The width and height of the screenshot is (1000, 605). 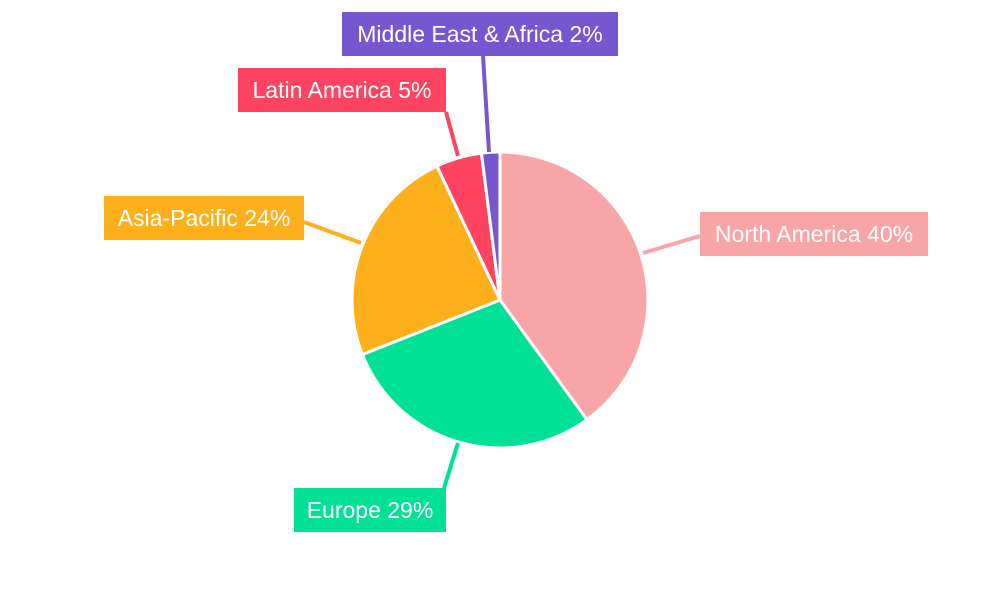 I want to click on slice-label-middle-east-and-africa: Middle East & Africa 2%, so click(x=480, y=82).